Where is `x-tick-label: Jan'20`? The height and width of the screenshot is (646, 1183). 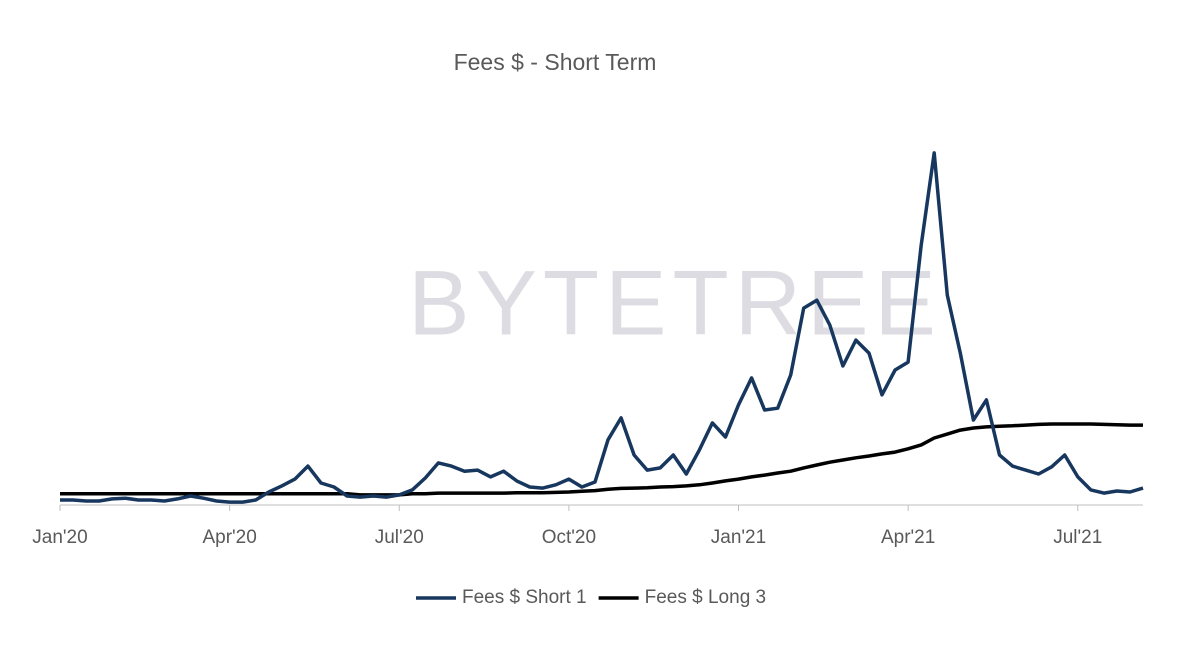 x-tick-label: Jan'20 is located at coordinates (59, 537).